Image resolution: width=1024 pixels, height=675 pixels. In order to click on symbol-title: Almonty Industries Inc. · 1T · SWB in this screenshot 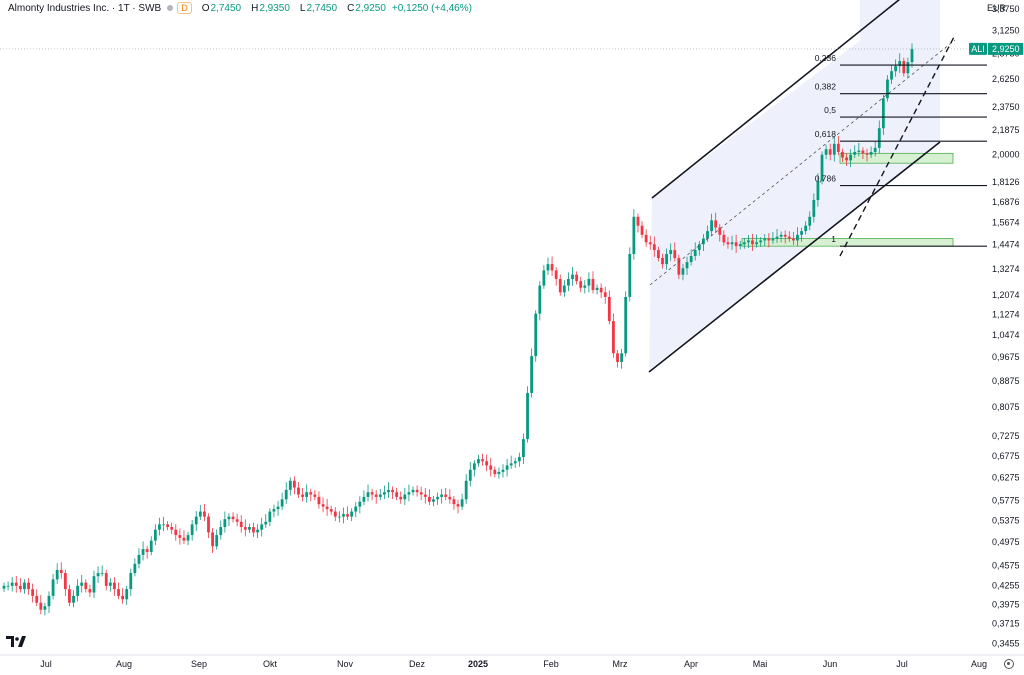, I will do `click(85, 8)`.